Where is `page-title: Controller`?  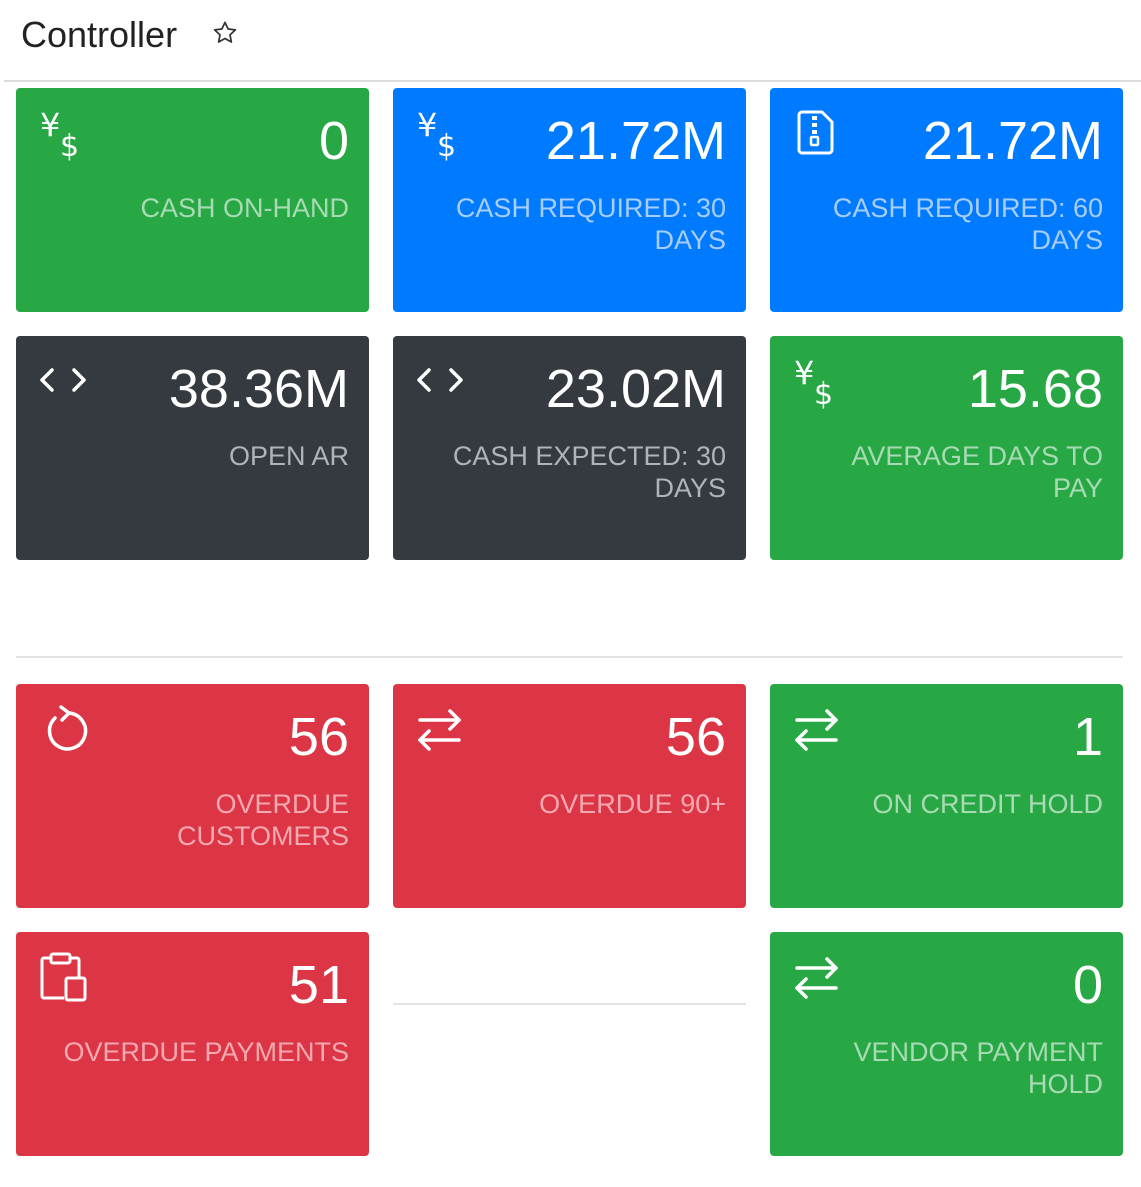 page-title: Controller is located at coordinates (99, 34).